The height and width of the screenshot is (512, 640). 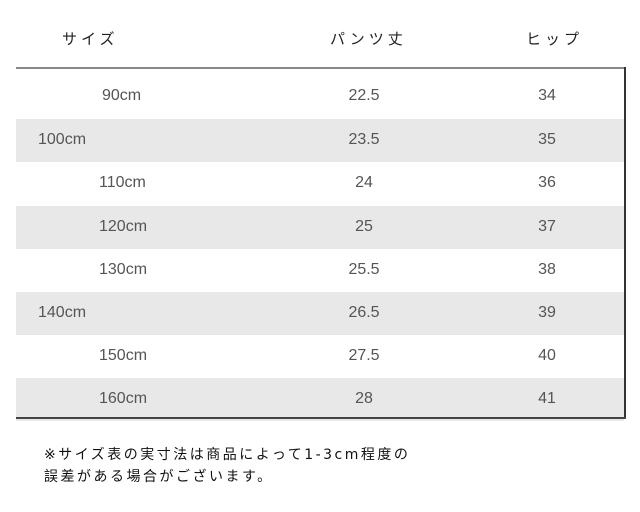 What do you see at coordinates (320, 399) in the screenshot?
I see `table-row: 160cm 28 41` at bounding box center [320, 399].